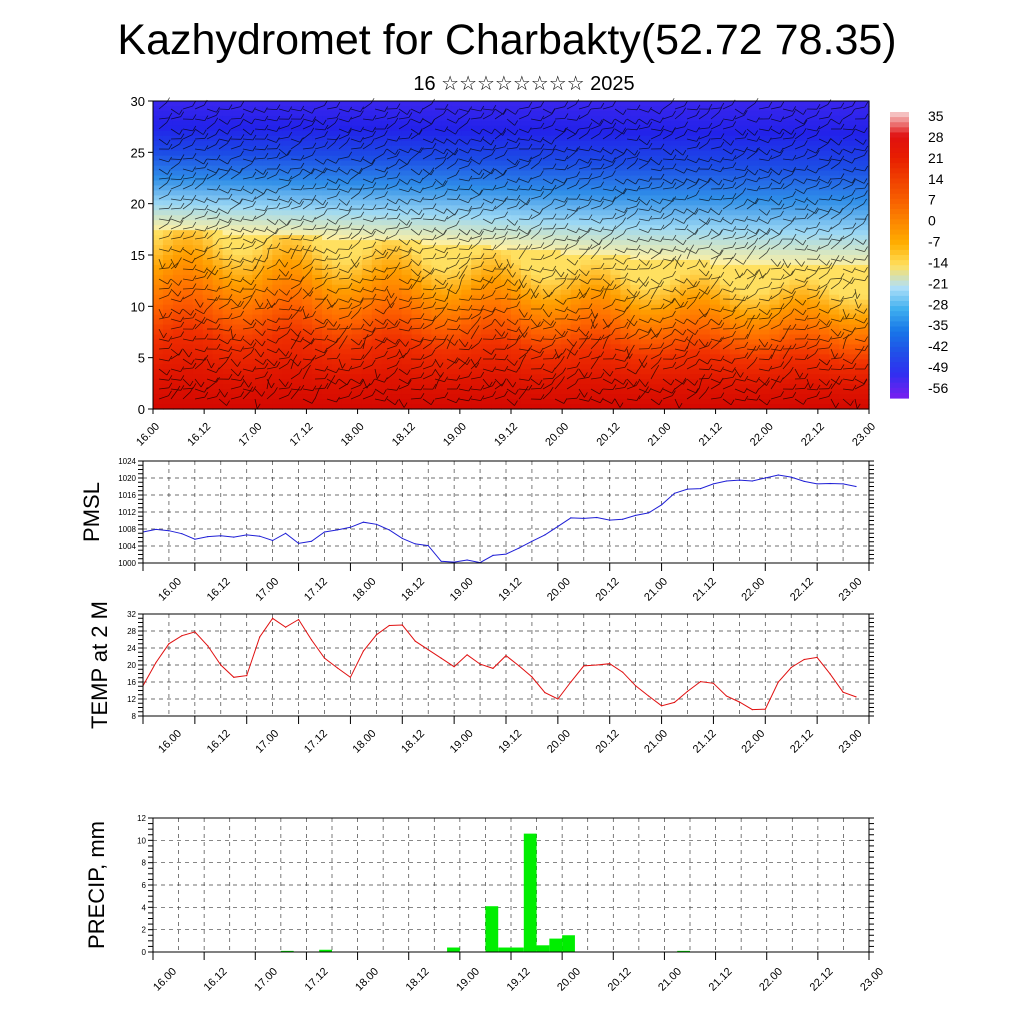 The image size is (1024, 1024). I want to click on y-tick-label: 30, so click(138, 101).